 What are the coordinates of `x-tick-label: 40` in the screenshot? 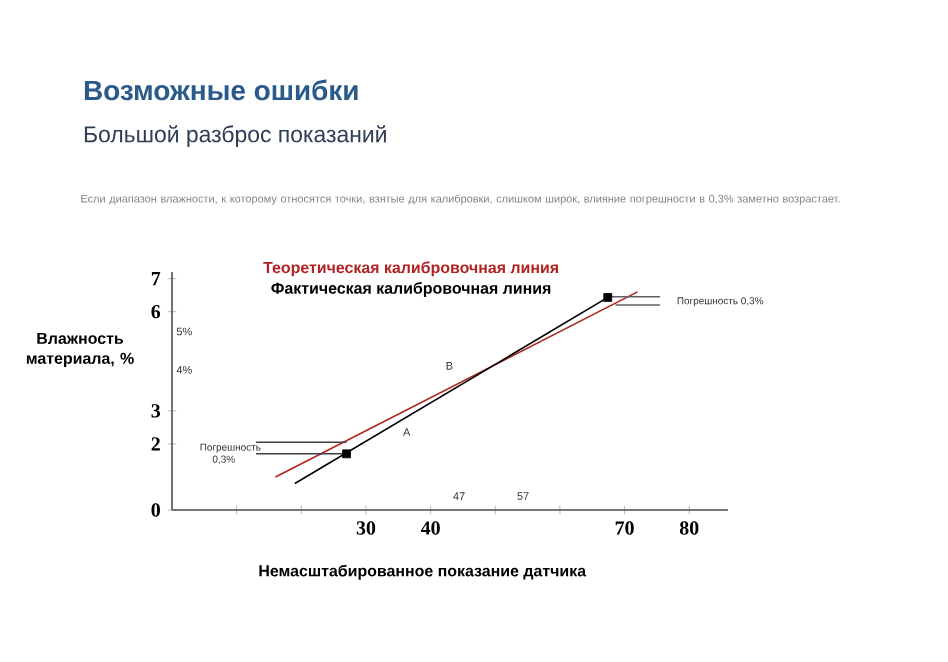 It's located at (430, 528).